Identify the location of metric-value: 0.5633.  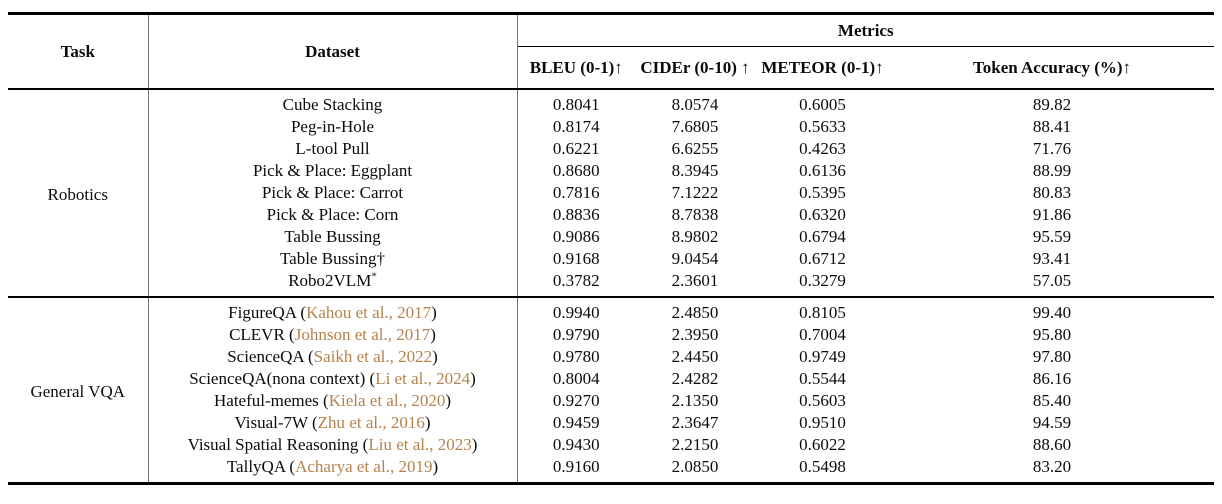
(822, 126).